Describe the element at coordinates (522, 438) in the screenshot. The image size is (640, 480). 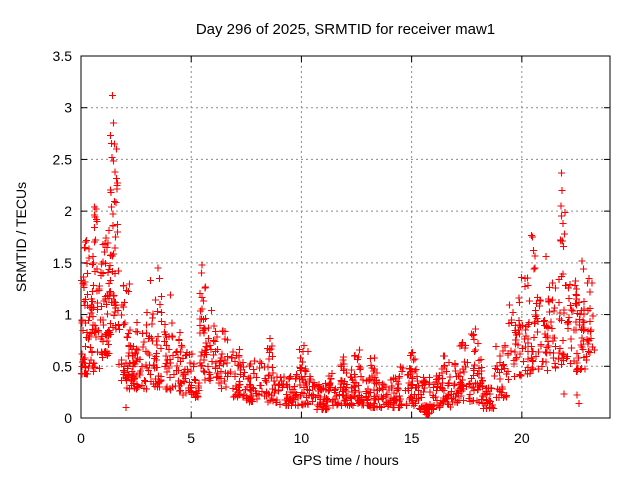
I see `x-tick-label: 20` at that location.